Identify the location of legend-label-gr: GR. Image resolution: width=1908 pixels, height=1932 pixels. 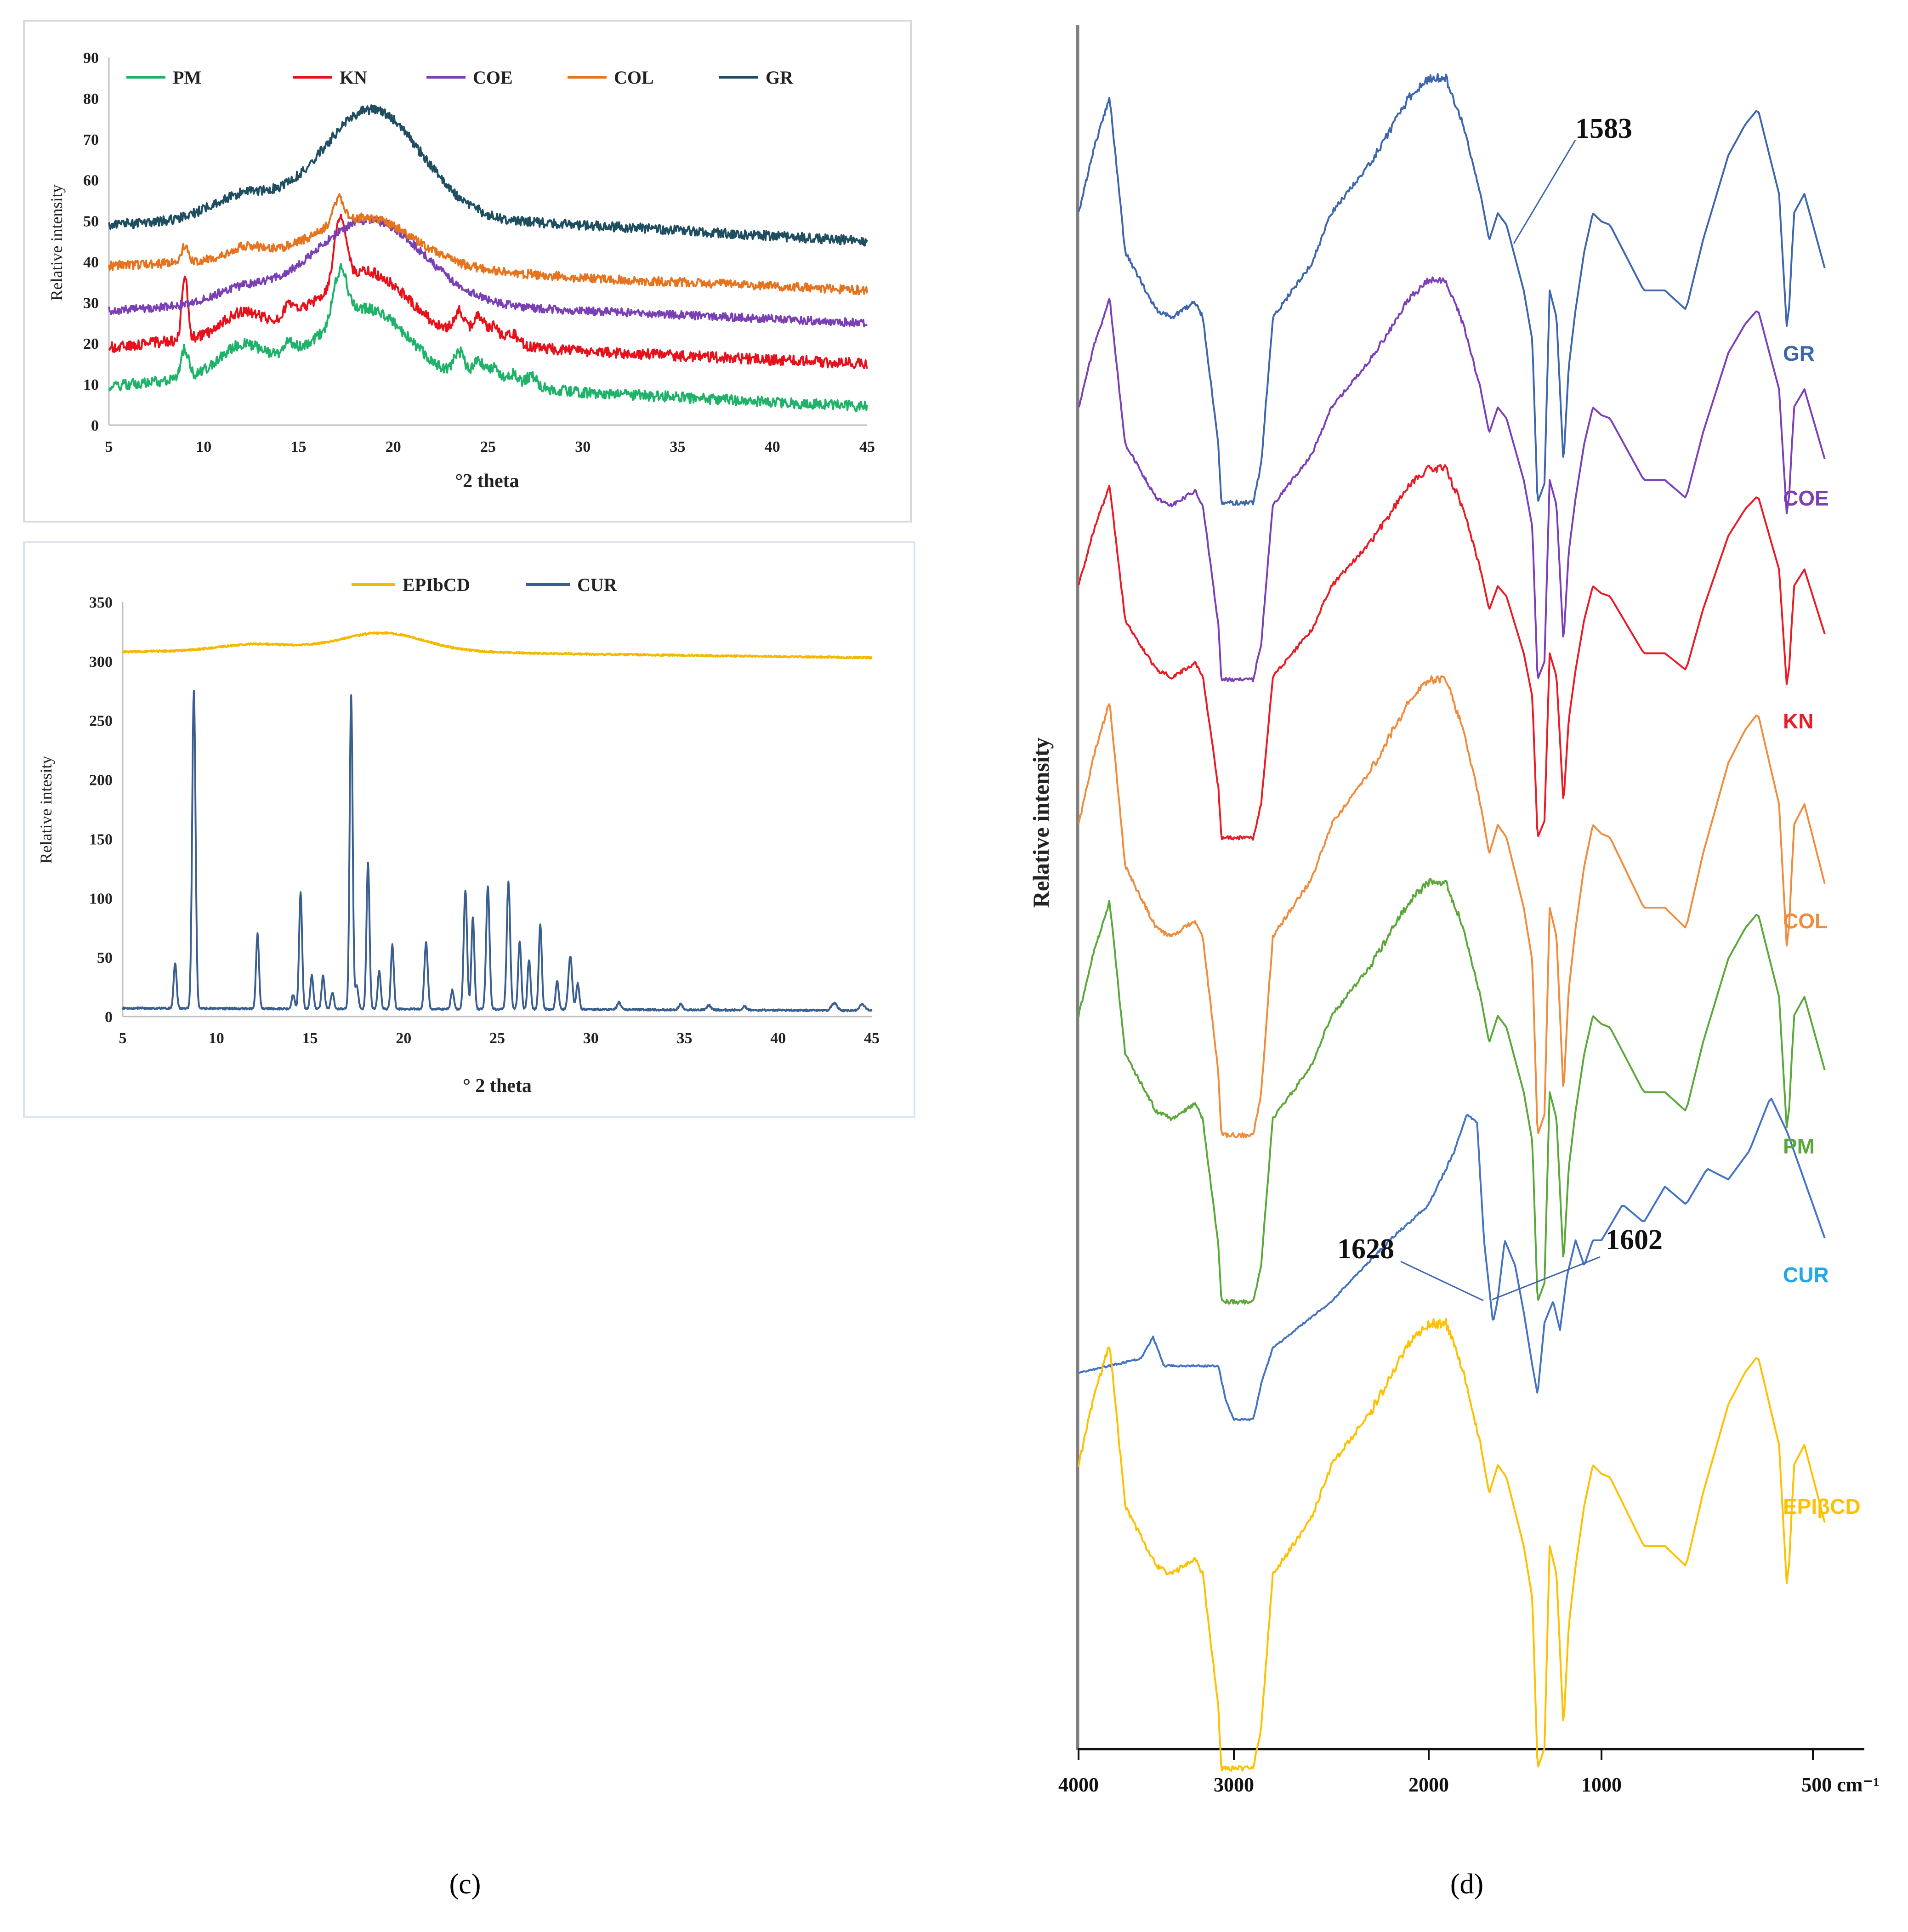
(780, 77).